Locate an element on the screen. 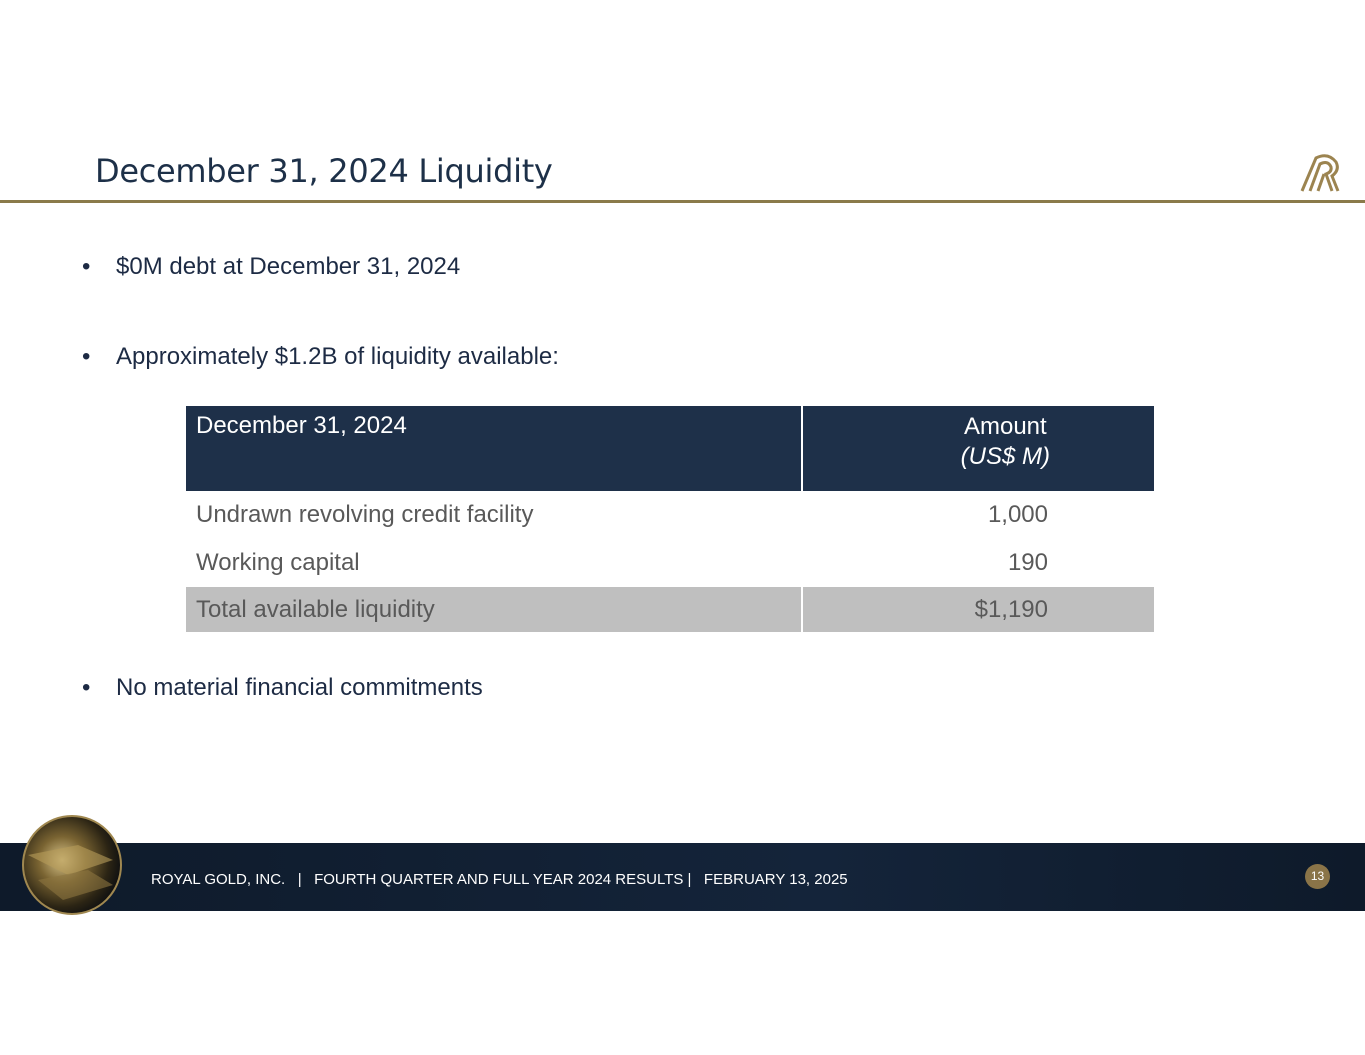 This screenshot has height=1055, width=1365. page-number: 13 is located at coordinates (1317, 876).